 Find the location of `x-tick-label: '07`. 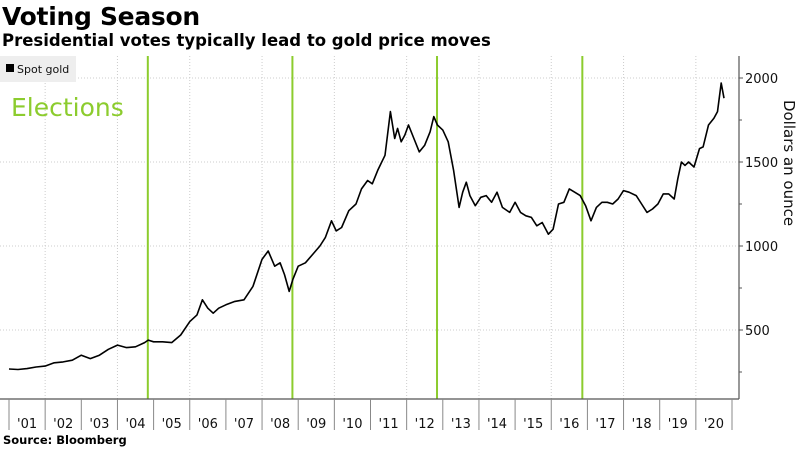

x-tick-label: '07 is located at coordinates (244, 424).